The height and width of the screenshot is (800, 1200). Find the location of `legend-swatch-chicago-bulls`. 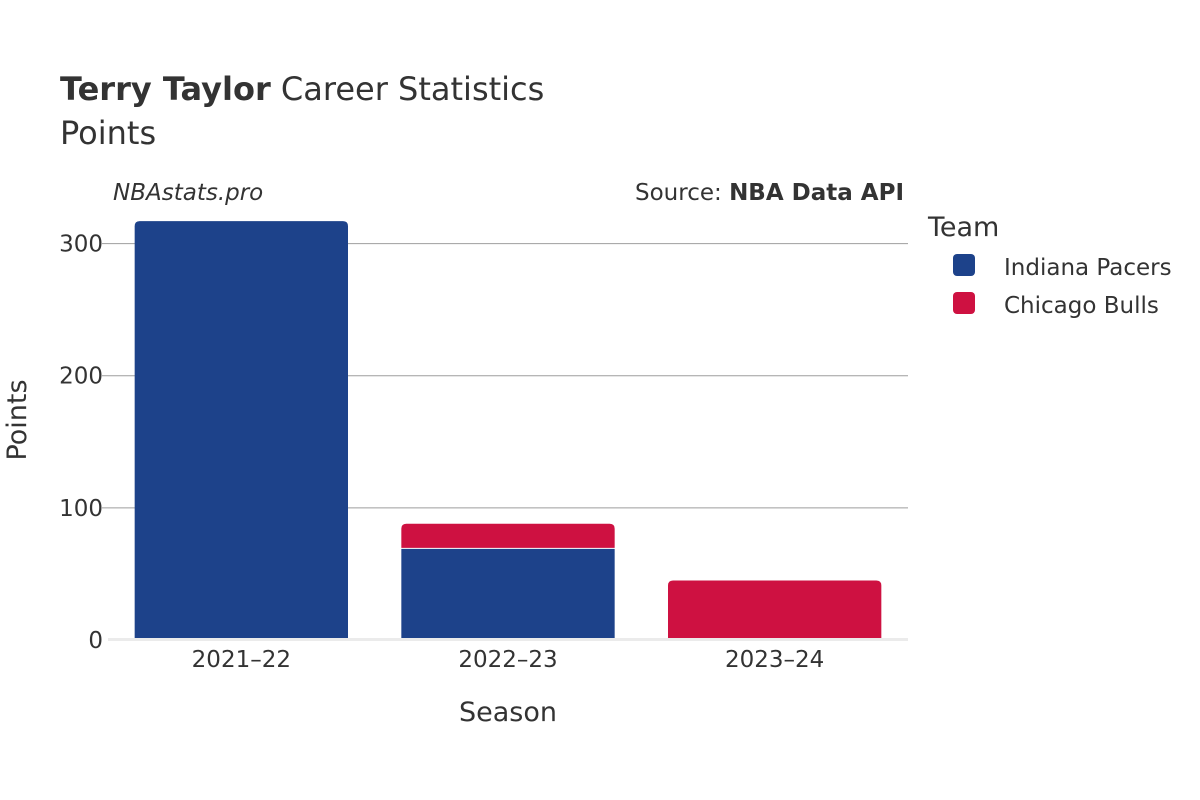

legend-swatch-chicago-bulls is located at coordinates (964, 303).